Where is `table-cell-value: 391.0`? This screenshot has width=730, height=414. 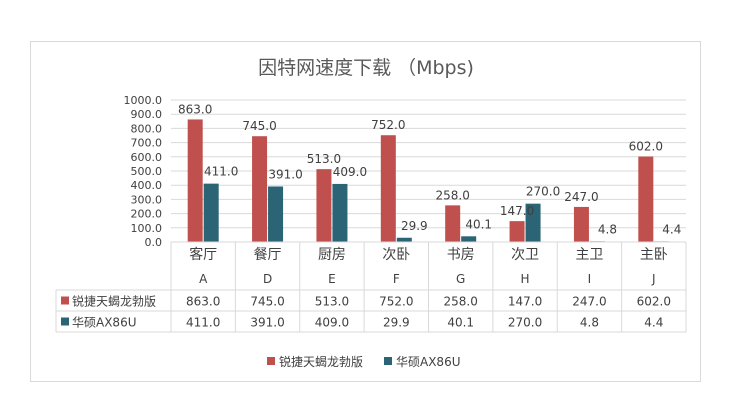 table-cell-value: 391.0 is located at coordinates (267, 323).